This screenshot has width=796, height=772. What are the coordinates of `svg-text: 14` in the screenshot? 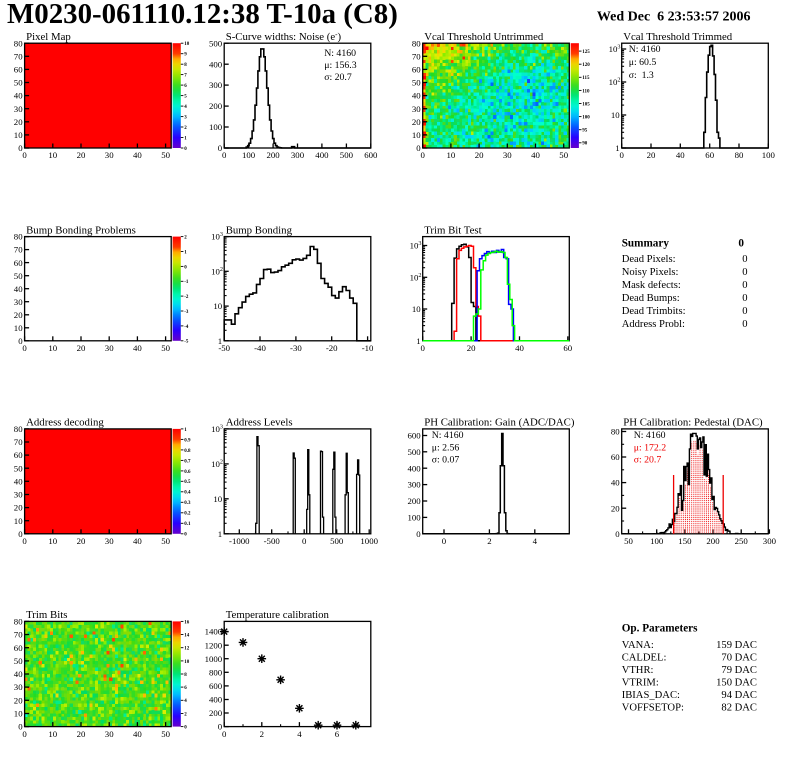 It's located at (187, 635).